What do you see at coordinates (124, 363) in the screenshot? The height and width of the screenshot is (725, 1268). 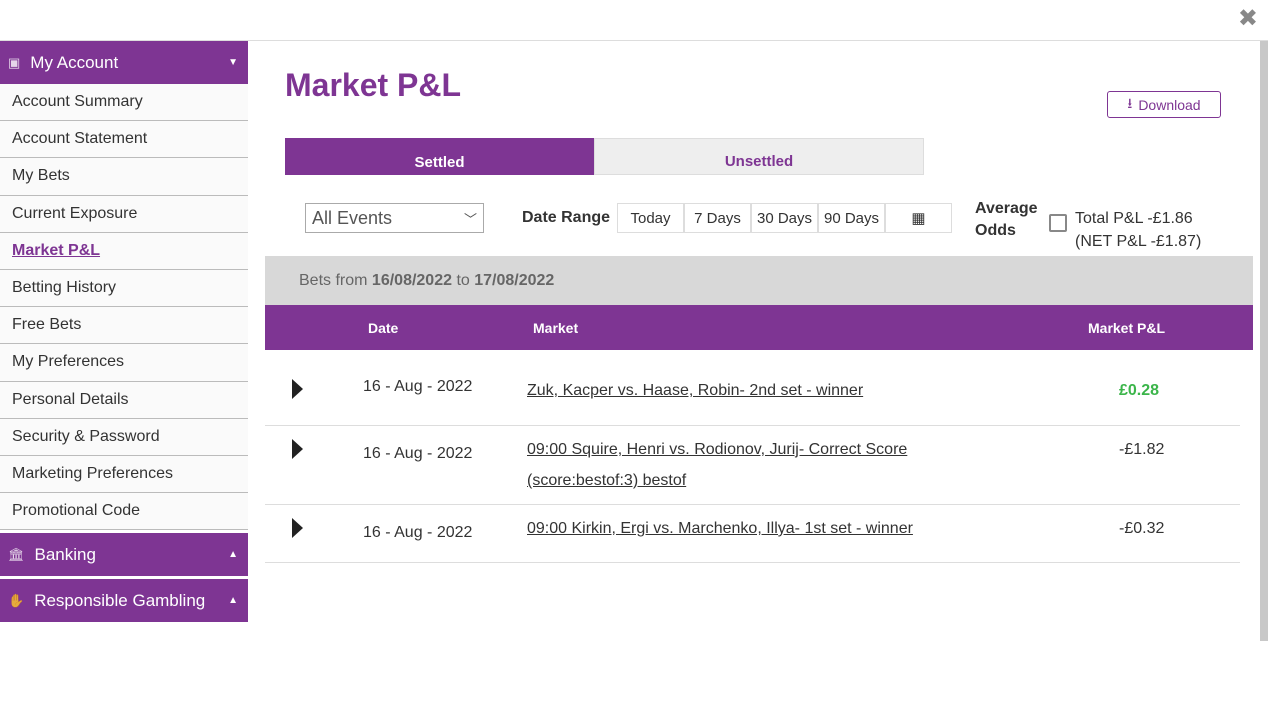 I see `sidebar-item: My Preferences` at bounding box center [124, 363].